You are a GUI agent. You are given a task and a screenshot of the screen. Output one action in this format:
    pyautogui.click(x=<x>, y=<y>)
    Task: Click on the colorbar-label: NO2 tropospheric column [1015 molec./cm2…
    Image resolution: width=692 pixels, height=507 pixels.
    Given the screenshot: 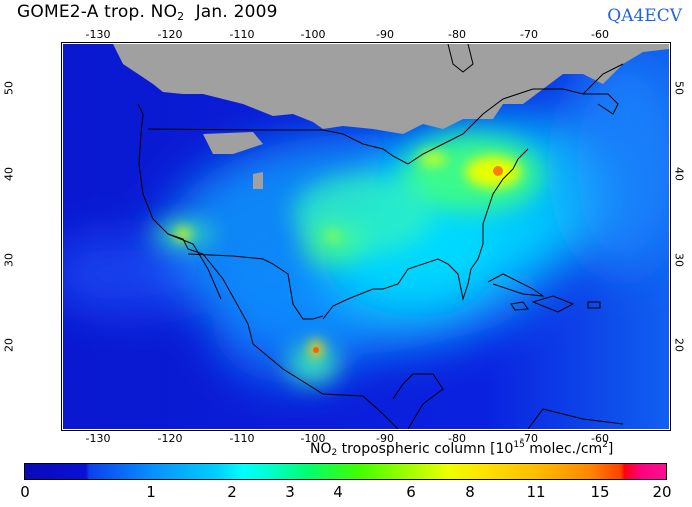 What is the action you would take?
    pyautogui.click(x=461, y=449)
    